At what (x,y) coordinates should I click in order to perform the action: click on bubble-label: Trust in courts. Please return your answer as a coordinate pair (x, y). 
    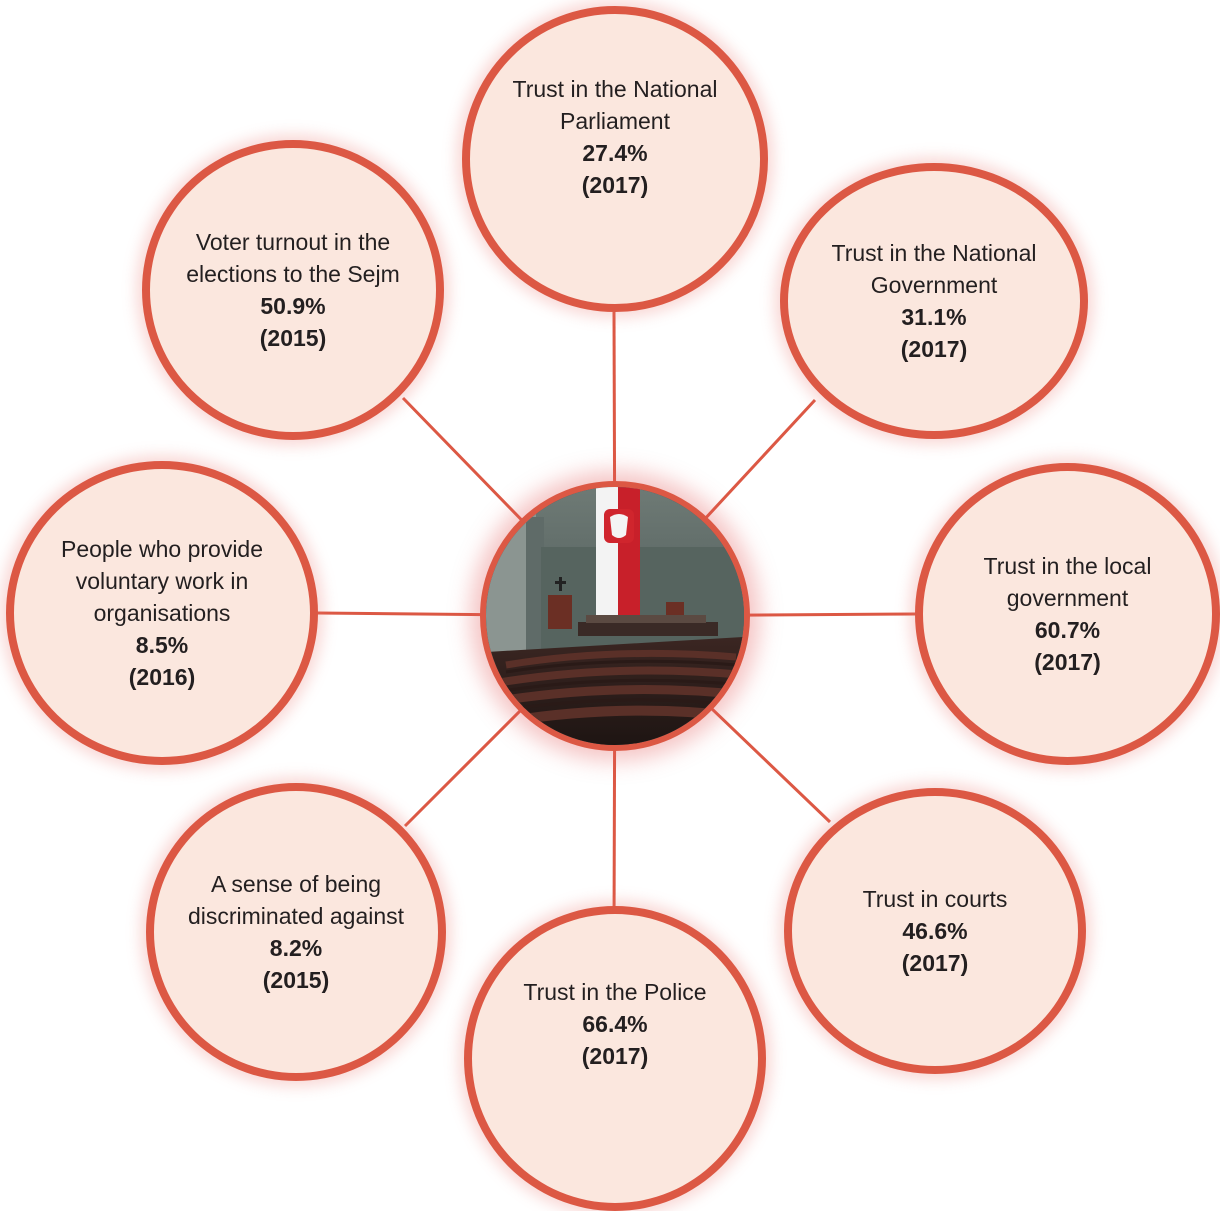
    Looking at the image, I should click on (935, 899).